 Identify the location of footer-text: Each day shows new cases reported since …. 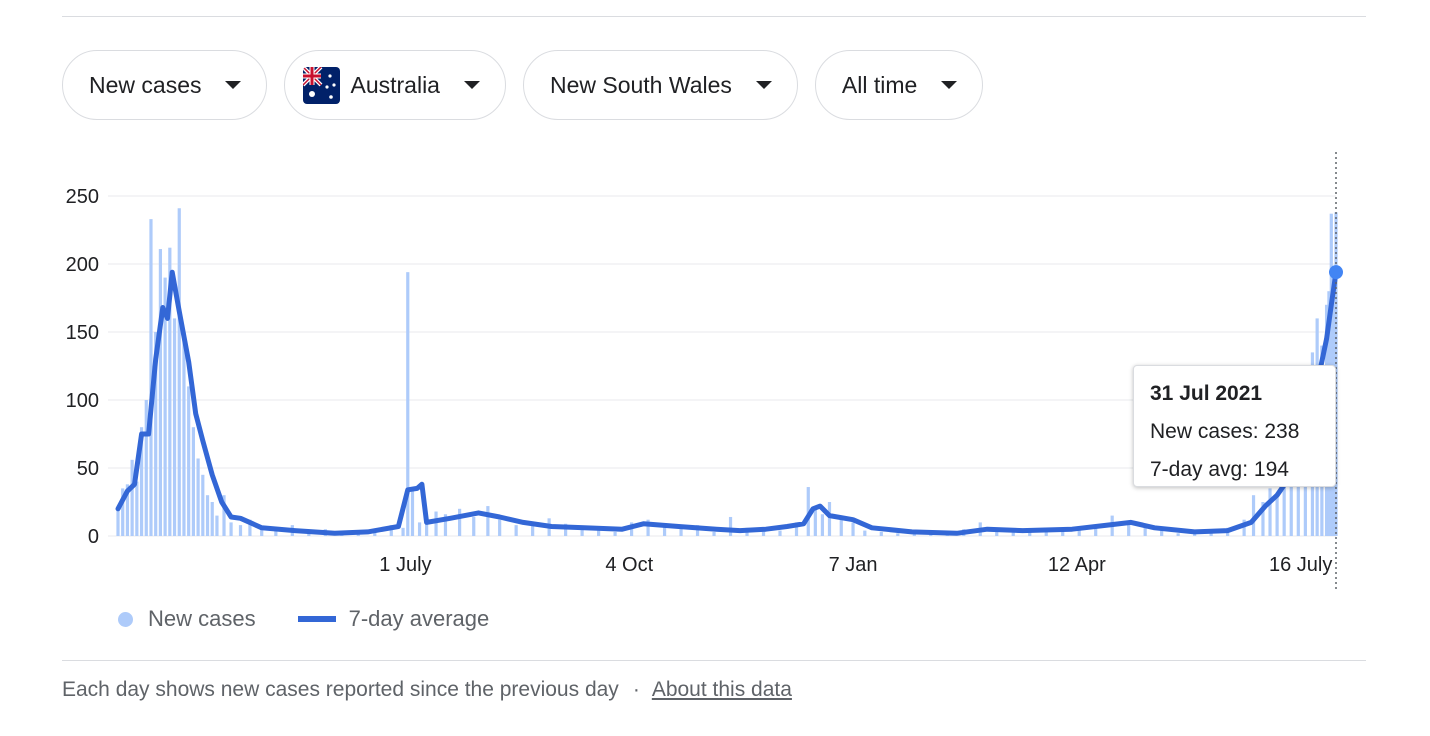
(340, 689).